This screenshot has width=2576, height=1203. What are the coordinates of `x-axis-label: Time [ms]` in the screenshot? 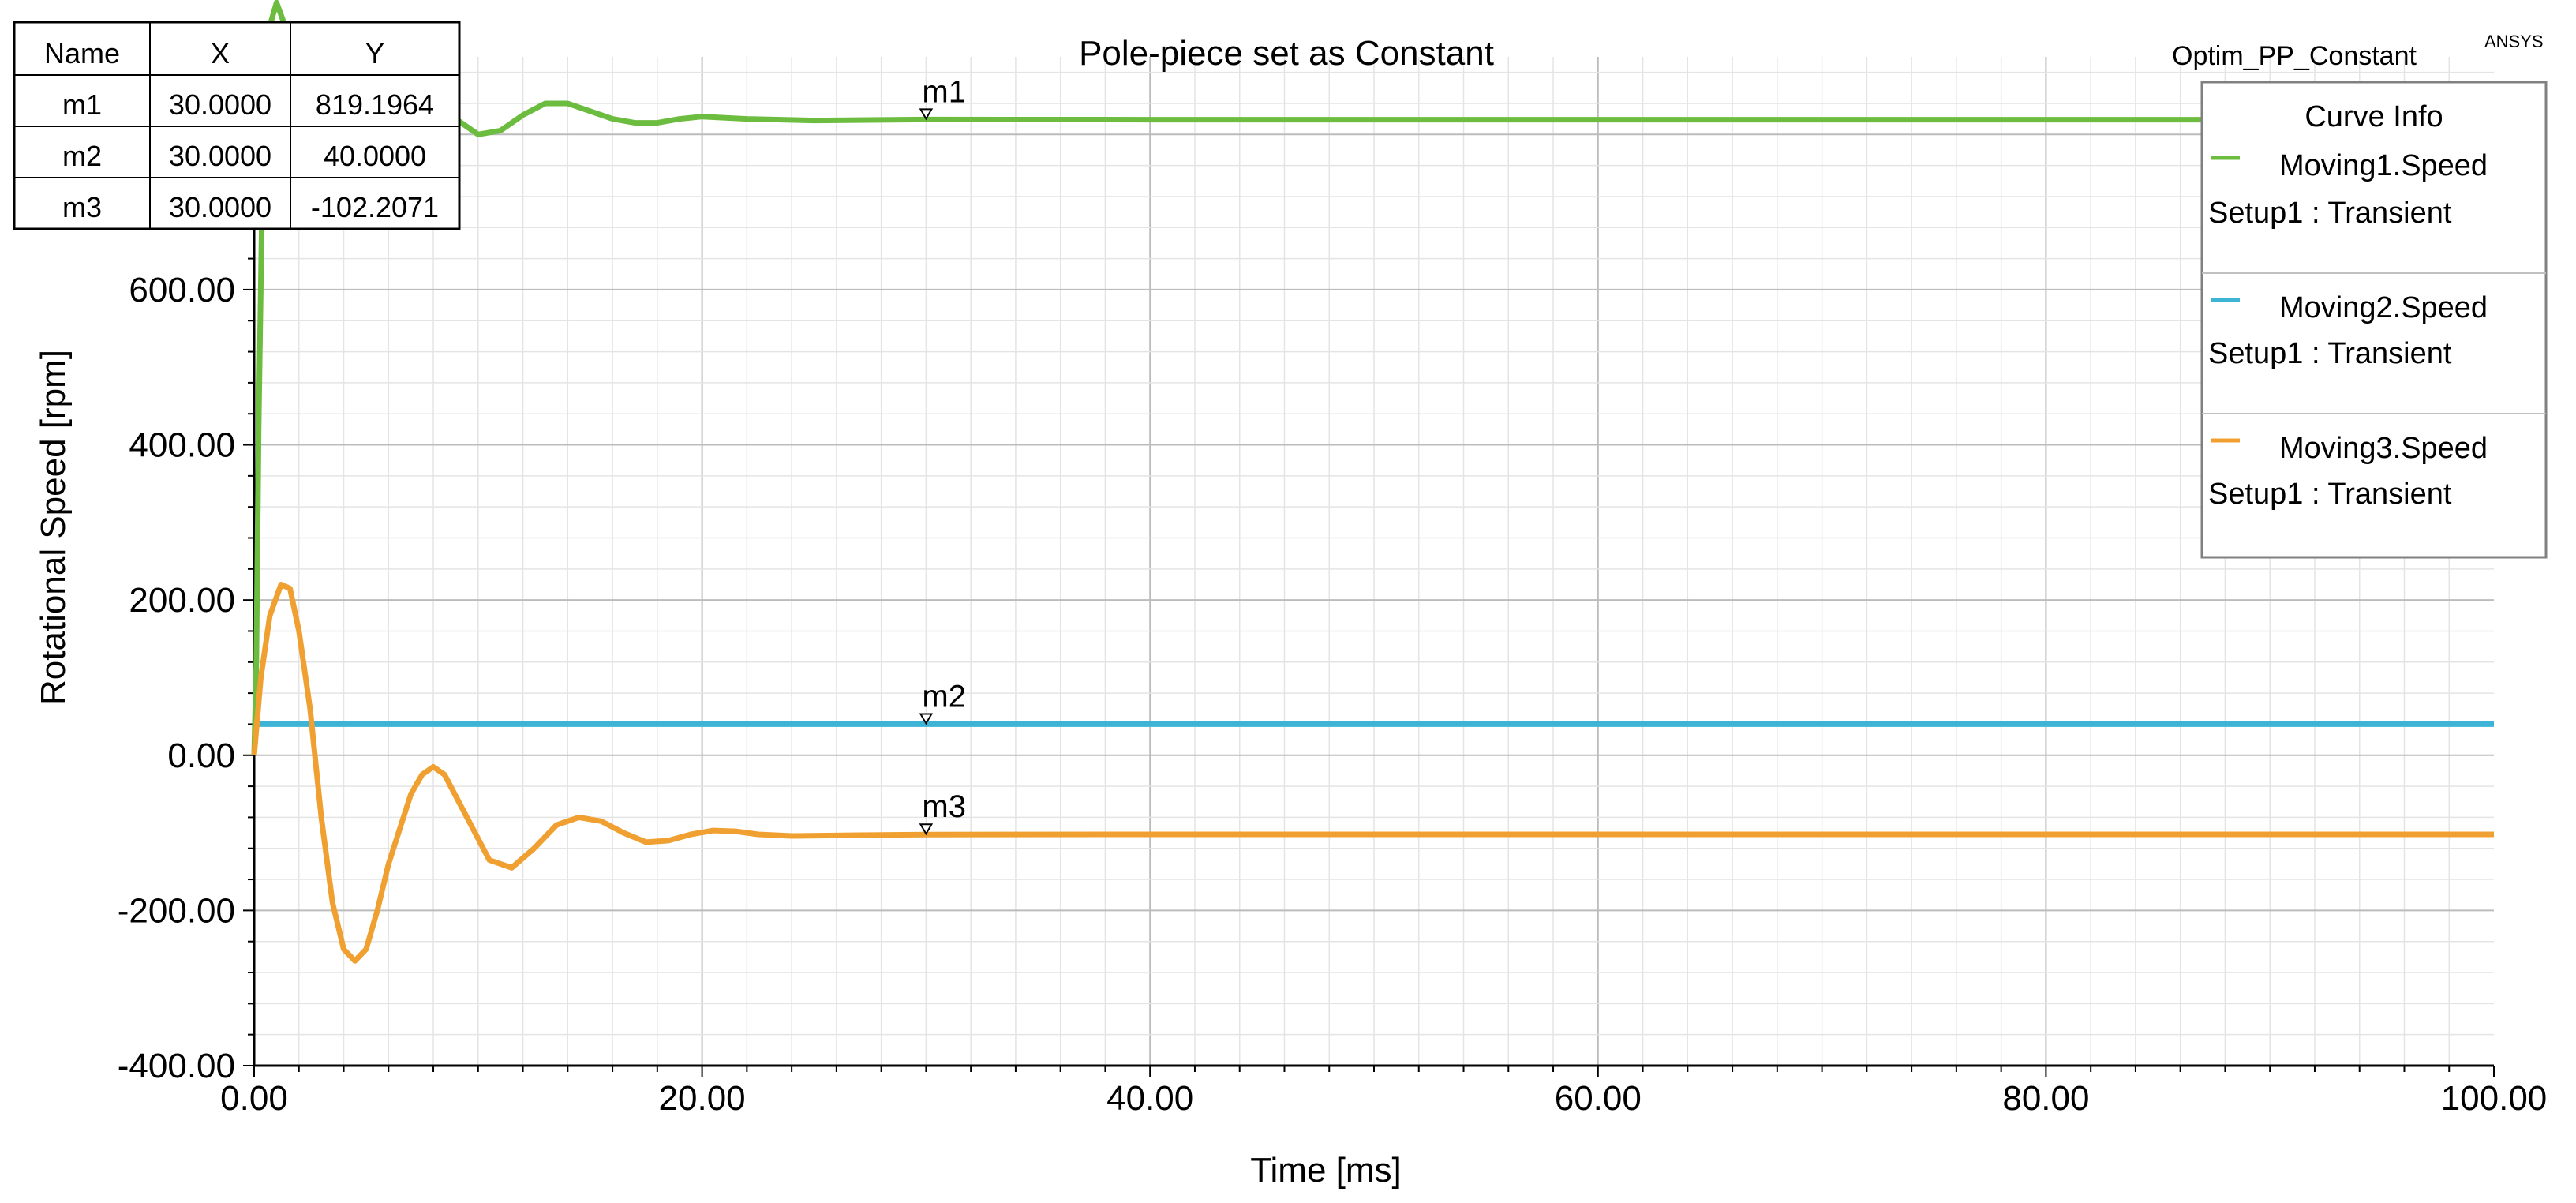 It's located at (1325, 1170).